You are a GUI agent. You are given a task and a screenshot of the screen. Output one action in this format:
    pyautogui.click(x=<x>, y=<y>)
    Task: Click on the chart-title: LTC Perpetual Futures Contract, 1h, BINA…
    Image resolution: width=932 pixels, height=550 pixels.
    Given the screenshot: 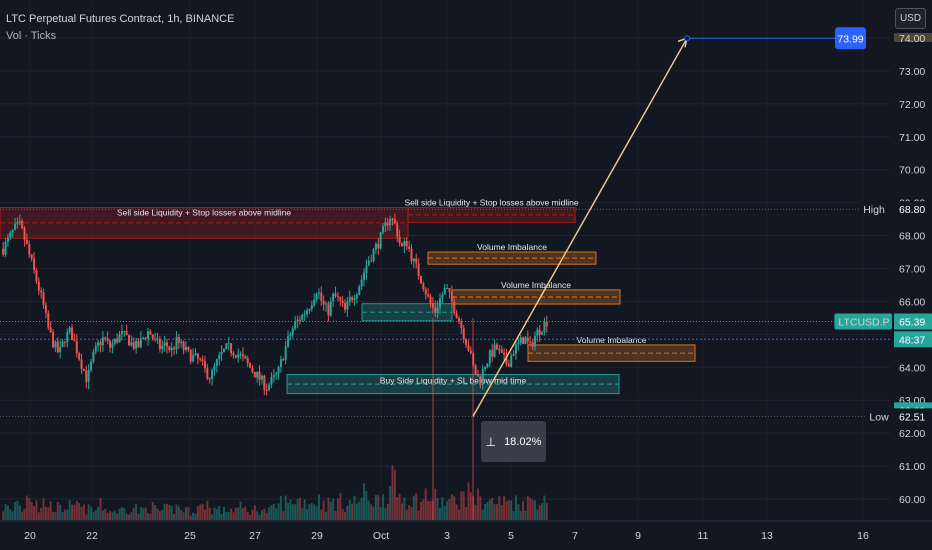 What is the action you would take?
    pyautogui.click(x=120, y=19)
    